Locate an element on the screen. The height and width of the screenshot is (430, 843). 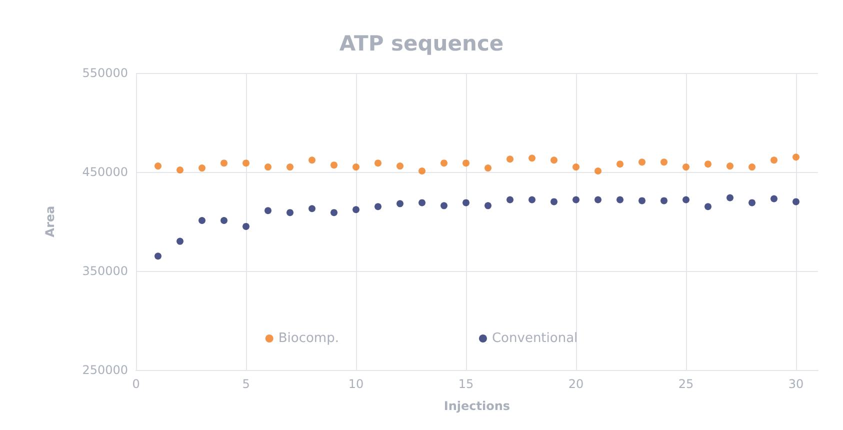
x-tick-label: 0 is located at coordinates (136, 384).